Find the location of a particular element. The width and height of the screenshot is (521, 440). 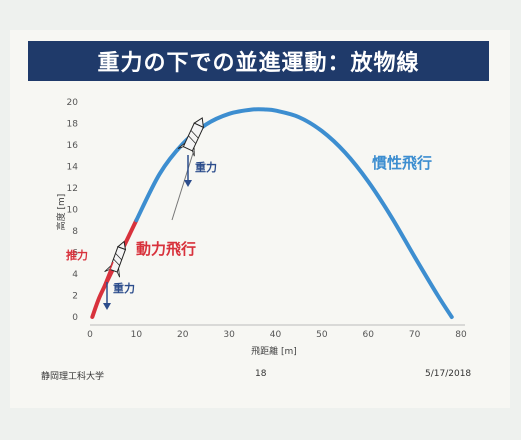

x-tick-label: 50 is located at coordinates (322, 335).